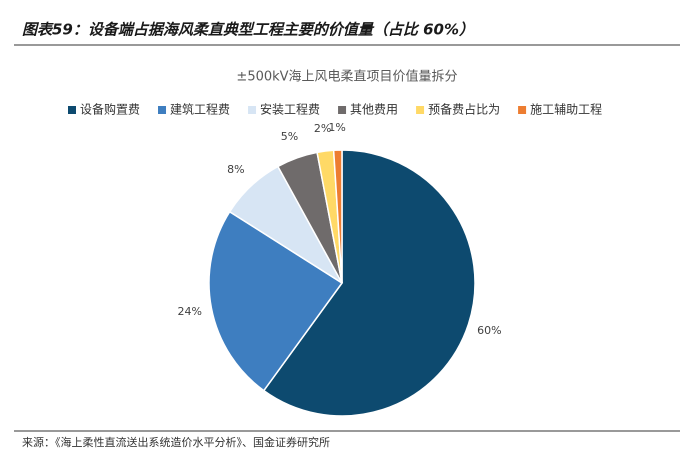  I want to click on legend-label: 设备购置费, so click(110, 109).